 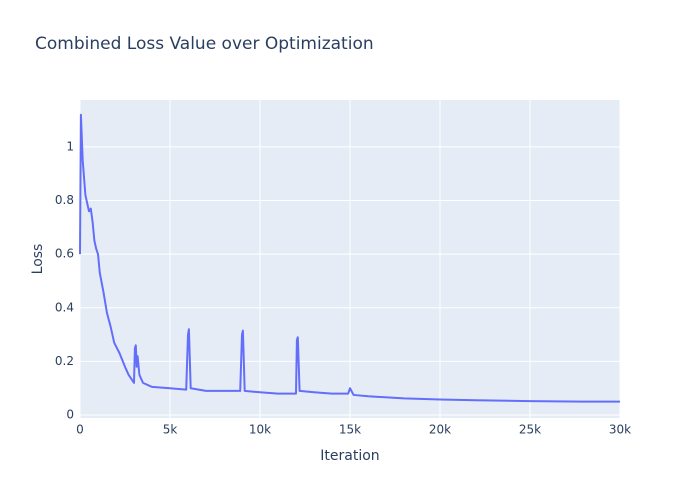 I want to click on x-tick-label: 20k, so click(x=440, y=430).